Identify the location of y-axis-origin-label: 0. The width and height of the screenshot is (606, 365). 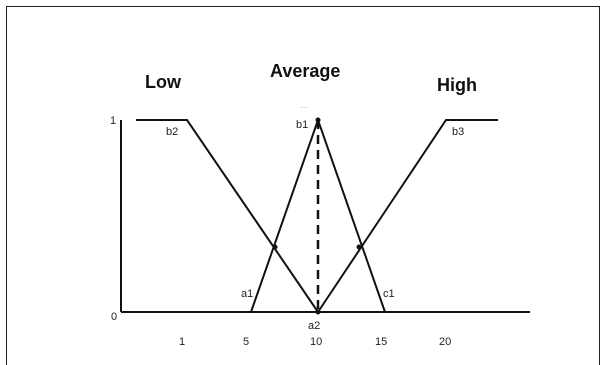
(114, 317).